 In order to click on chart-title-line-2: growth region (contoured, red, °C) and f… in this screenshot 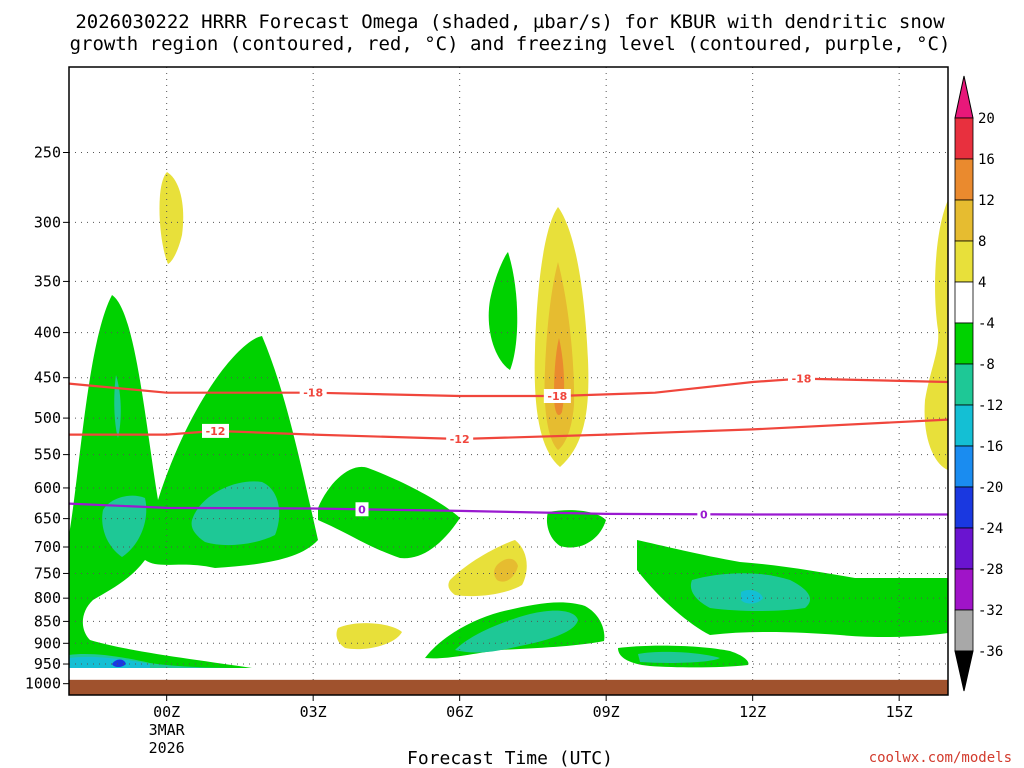, I will do `click(510, 44)`.